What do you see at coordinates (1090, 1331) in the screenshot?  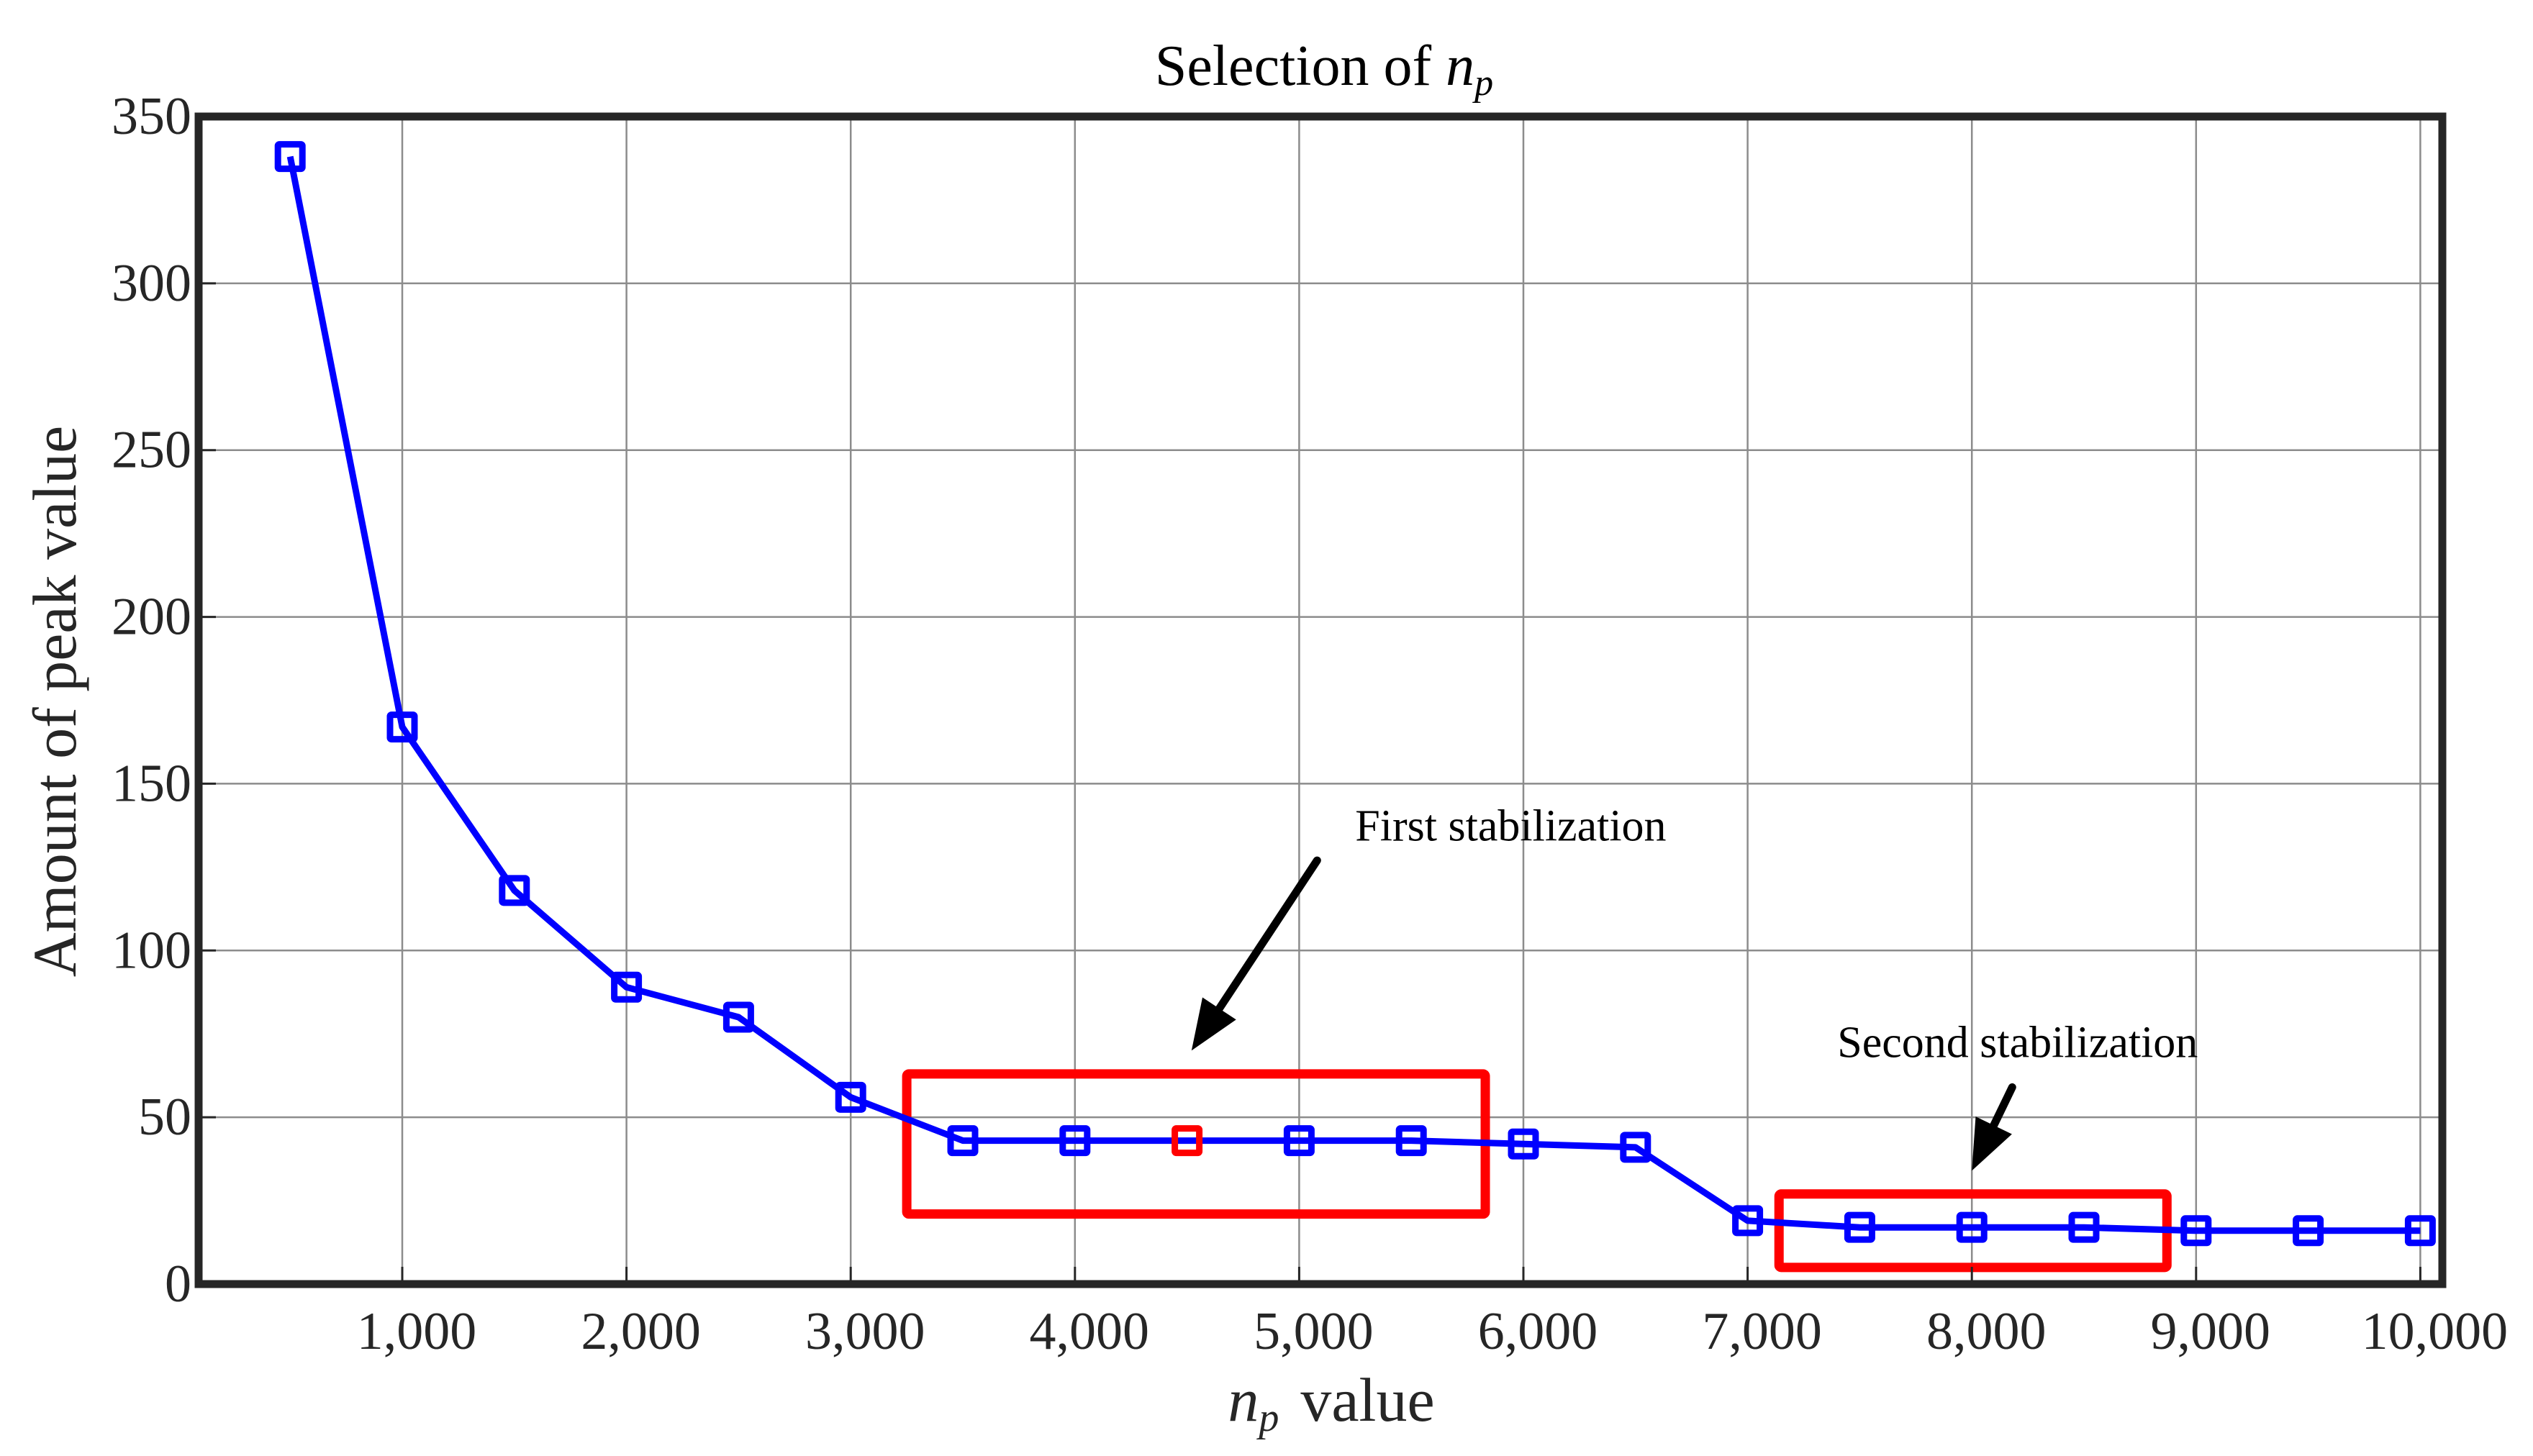 I see `x-tick-label: 4,000` at bounding box center [1090, 1331].